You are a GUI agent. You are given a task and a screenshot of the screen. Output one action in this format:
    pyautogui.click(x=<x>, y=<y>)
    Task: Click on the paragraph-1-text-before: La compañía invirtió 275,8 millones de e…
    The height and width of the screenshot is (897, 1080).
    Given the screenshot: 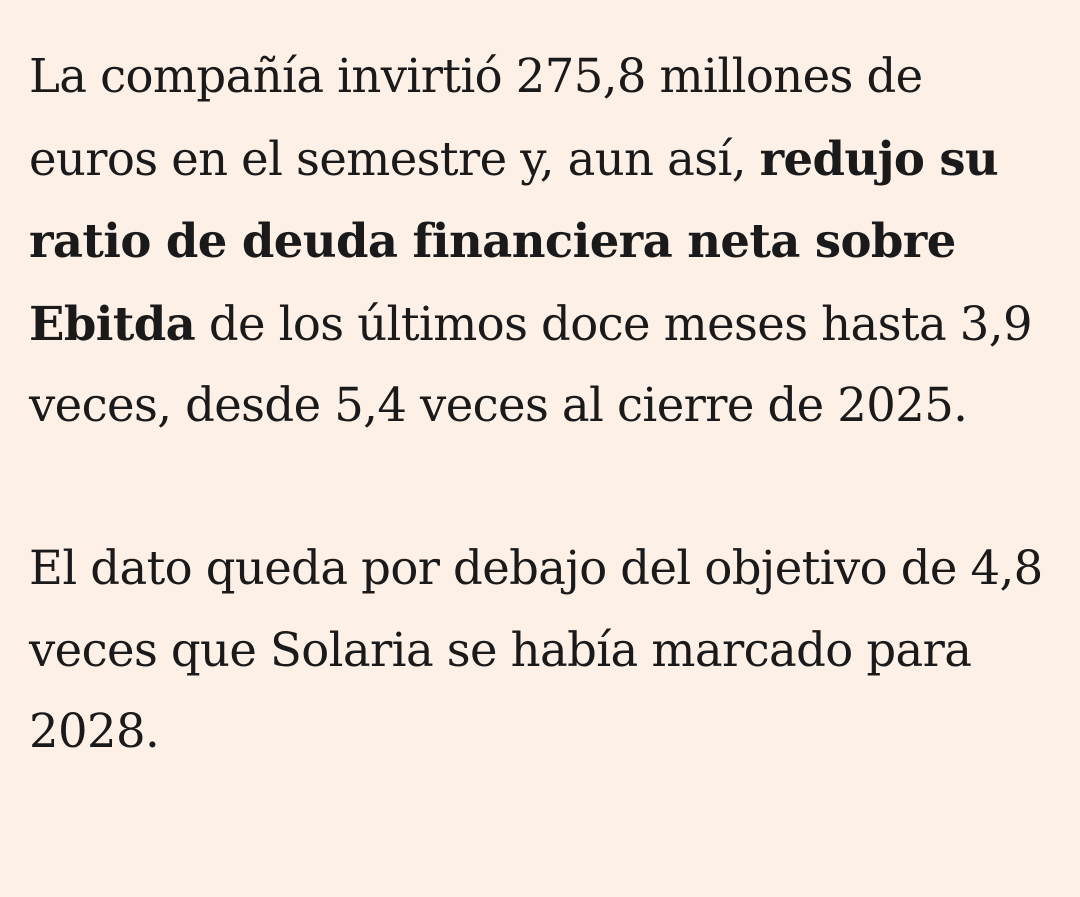 What is the action you would take?
    pyautogui.click(x=476, y=117)
    